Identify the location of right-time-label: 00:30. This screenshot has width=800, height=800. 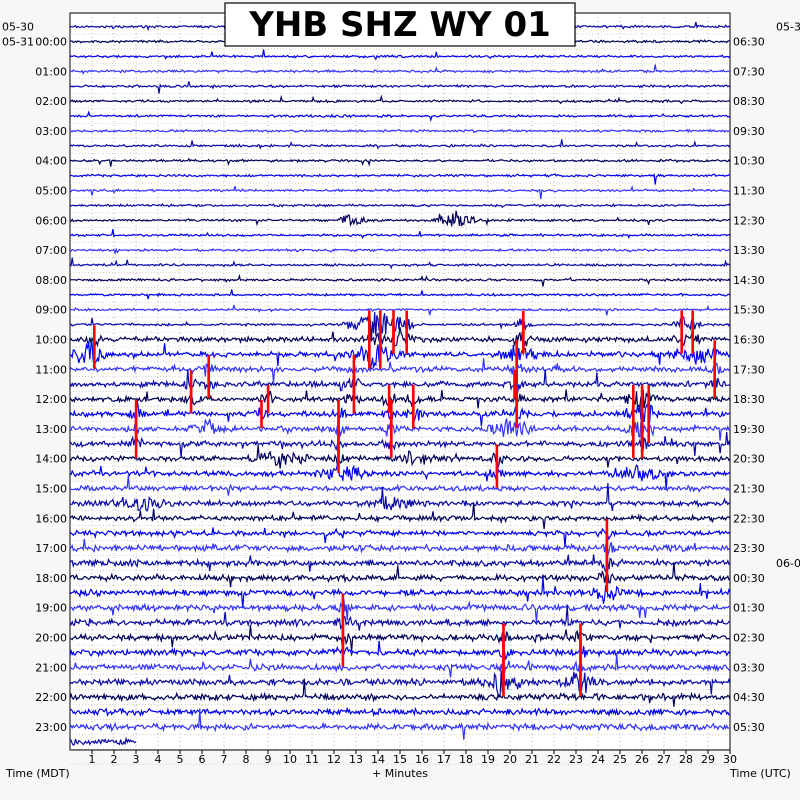
(749, 578).